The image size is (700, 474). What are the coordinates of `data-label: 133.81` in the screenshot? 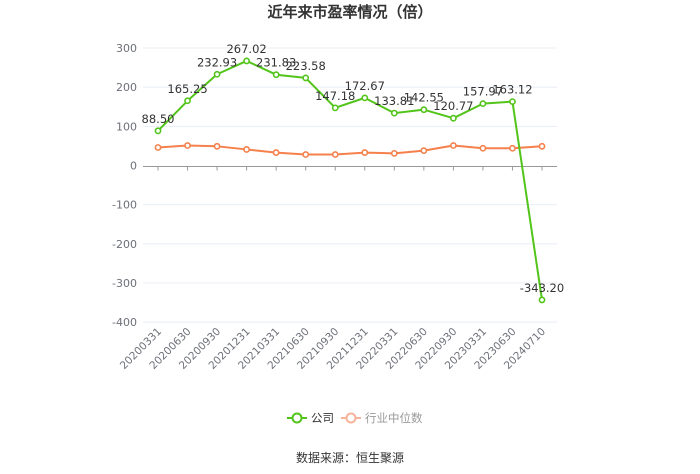 It's located at (394, 101).